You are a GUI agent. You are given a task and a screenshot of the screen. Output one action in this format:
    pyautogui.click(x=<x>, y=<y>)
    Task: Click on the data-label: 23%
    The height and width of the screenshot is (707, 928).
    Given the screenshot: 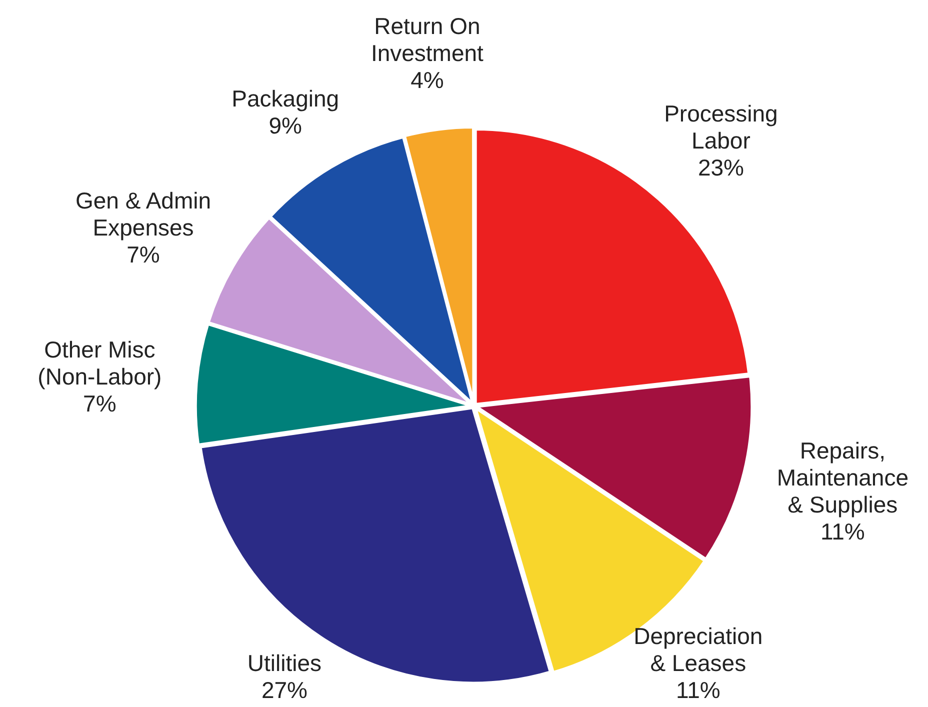 What is the action you would take?
    pyautogui.click(x=721, y=167)
    